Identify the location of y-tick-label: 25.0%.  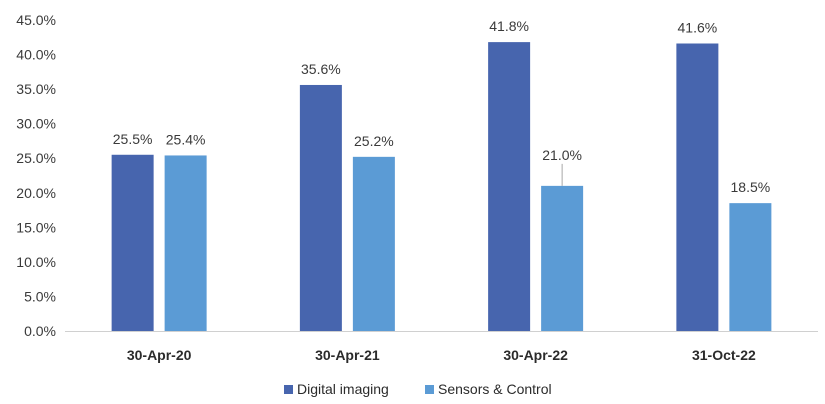
(36, 158).